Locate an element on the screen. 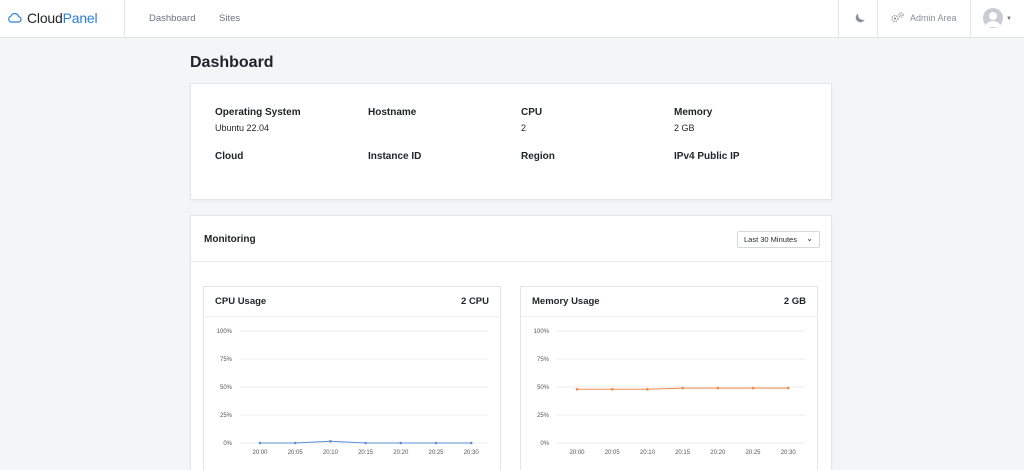 The height and width of the screenshot is (470, 1024). monitoring-header: Monitoring Last 30 Minutes ⌄ is located at coordinates (511, 239).